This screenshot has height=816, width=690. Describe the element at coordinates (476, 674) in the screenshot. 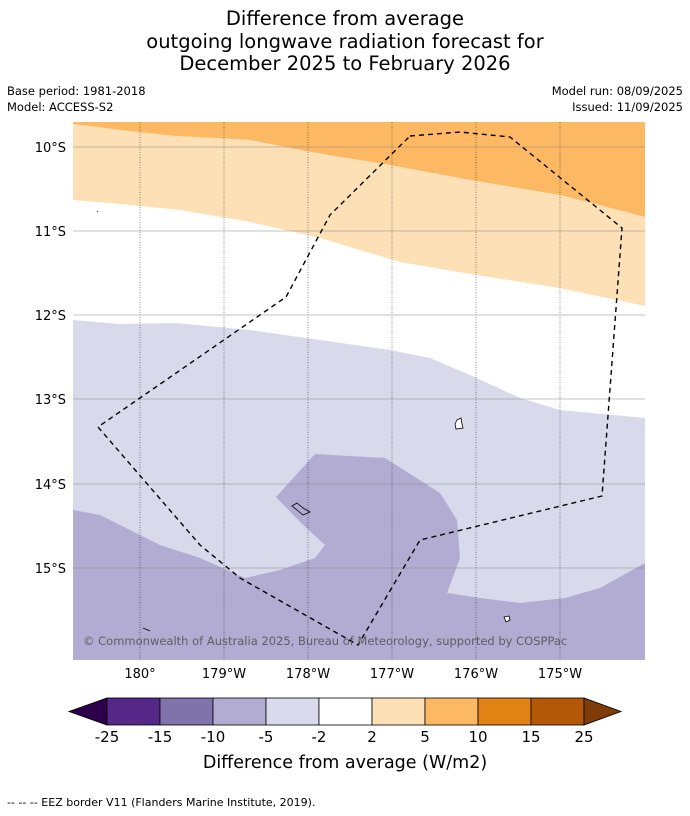

I see `lon-label: 176°W` at that location.